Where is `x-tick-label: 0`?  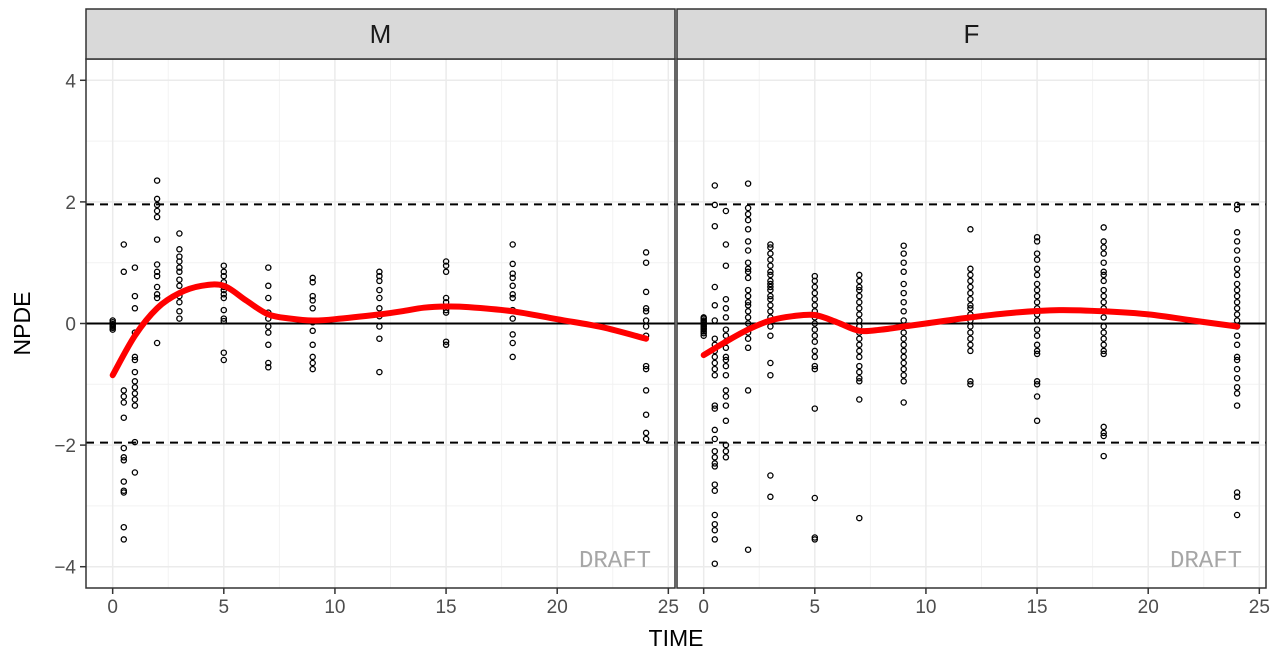 x-tick-label: 0 is located at coordinates (703, 607).